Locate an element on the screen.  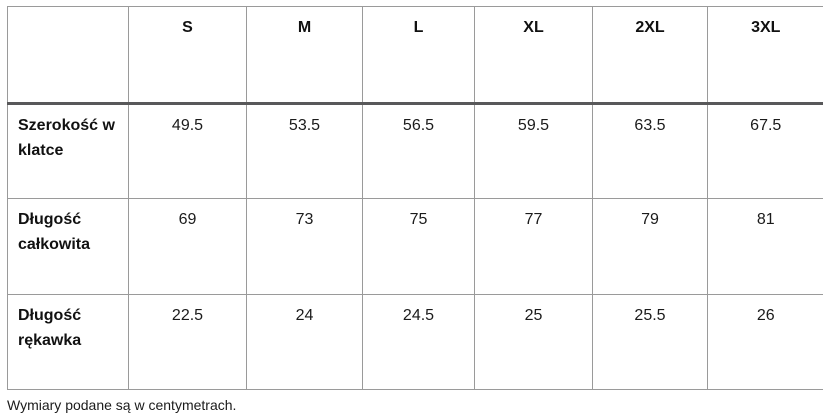
corner-empty-cell is located at coordinates (68, 55).